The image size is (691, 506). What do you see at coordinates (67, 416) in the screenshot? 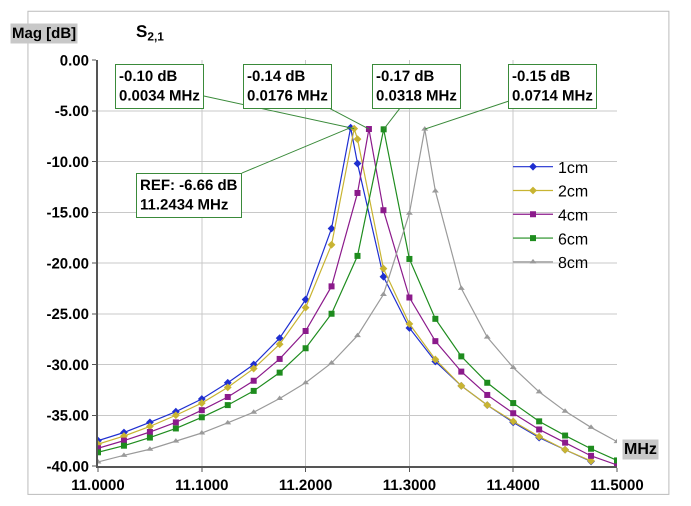
I see `y-tick-label: -35.00` at bounding box center [67, 416].